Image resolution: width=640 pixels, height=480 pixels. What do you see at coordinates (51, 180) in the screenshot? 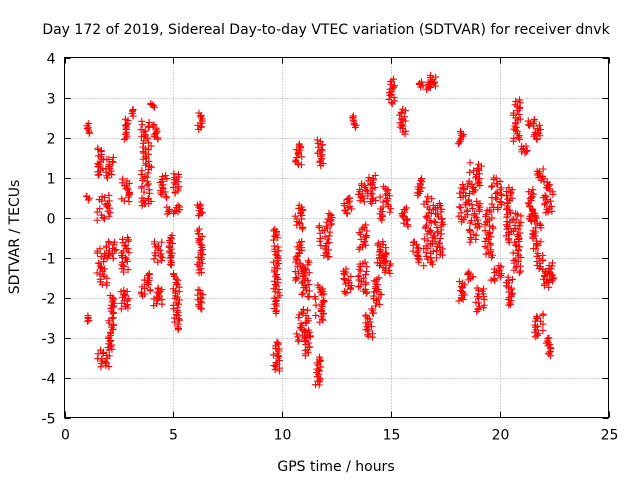
I see `y-tick-label: 1` at bounding box center [51, 180].